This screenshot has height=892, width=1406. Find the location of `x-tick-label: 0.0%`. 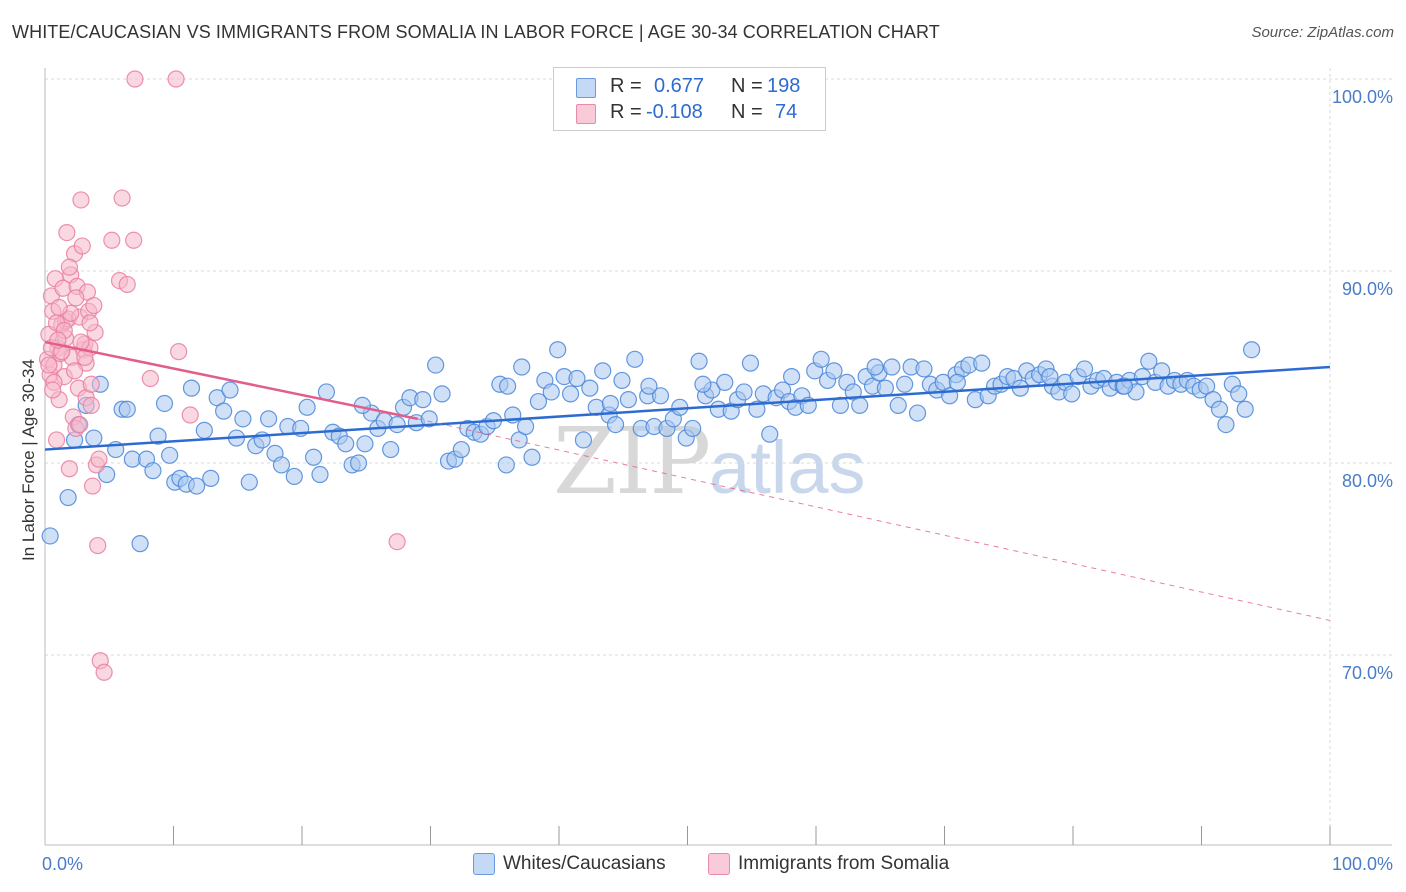

x-tick-label: 0.0% is located at coordinates (62, 864).